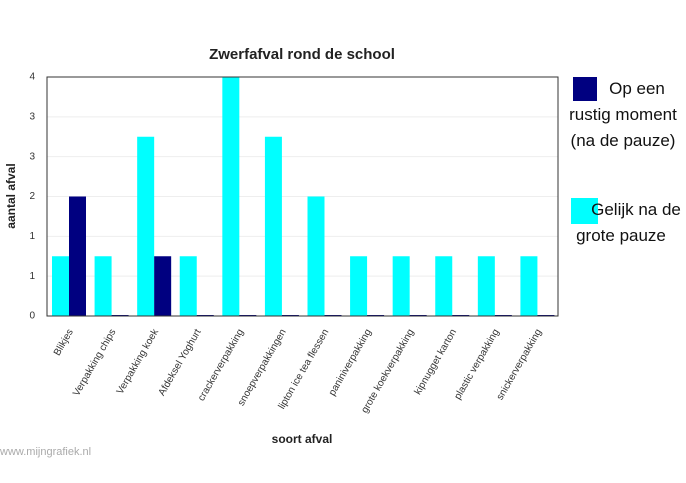 The image size is (686, 483). Describe the element at coordinates (436, 362) in the screenshot. I see `x-tick-label: kipnugget karton` at that location.